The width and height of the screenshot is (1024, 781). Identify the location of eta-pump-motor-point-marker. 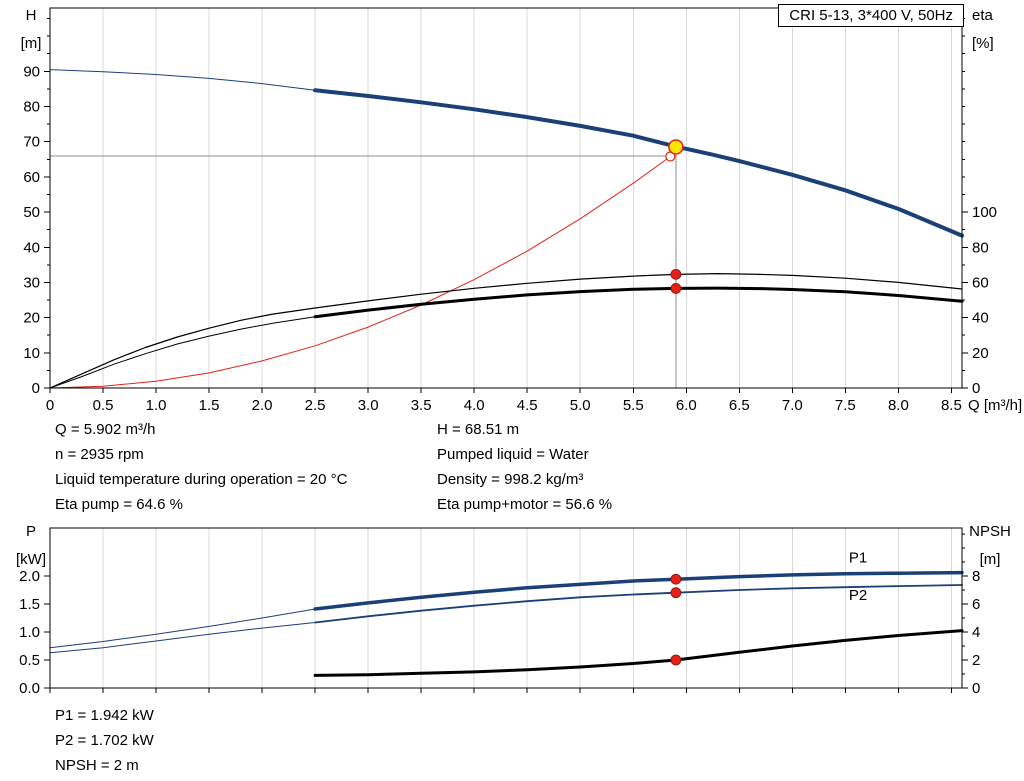
(676, 288).